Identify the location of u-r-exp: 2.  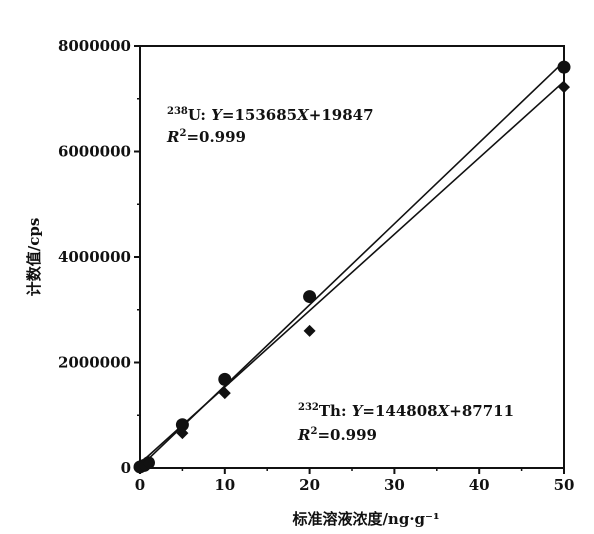
(182, 133).